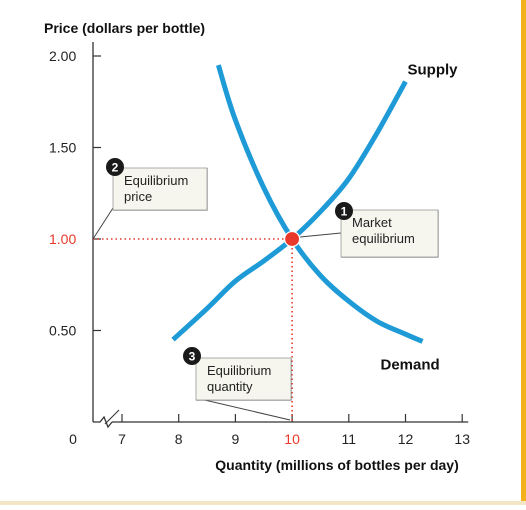 This screenshot has width=526, height=510. Describe the element at coordinates (372, 222) in the screenshot. I see `callout-1-text: Market` at that location.